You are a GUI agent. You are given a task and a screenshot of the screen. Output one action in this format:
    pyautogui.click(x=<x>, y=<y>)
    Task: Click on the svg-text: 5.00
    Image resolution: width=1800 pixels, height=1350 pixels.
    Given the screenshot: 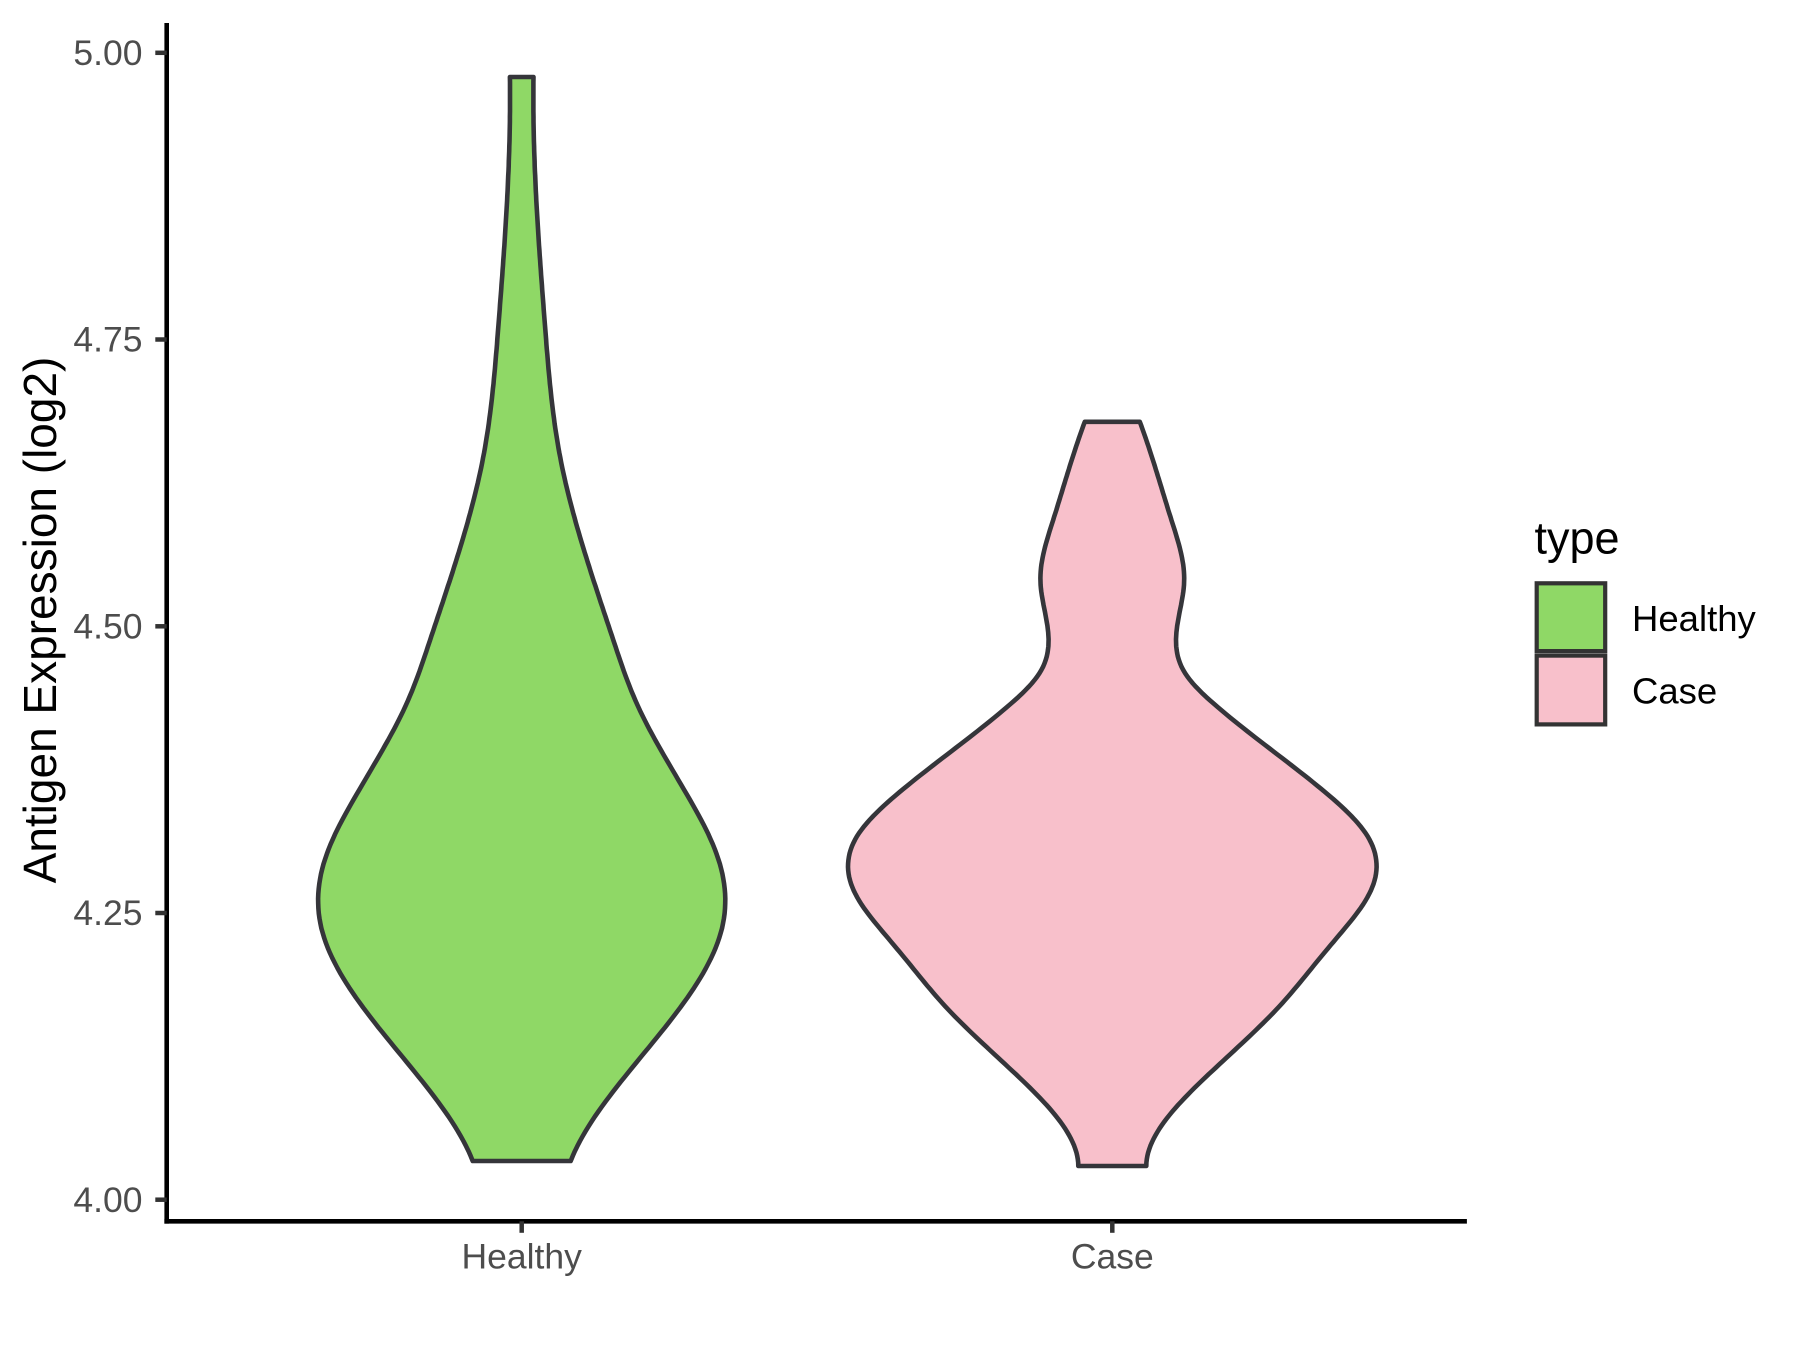 What is the action you would take?
    pyautogui.click(x=107, y=53)
    